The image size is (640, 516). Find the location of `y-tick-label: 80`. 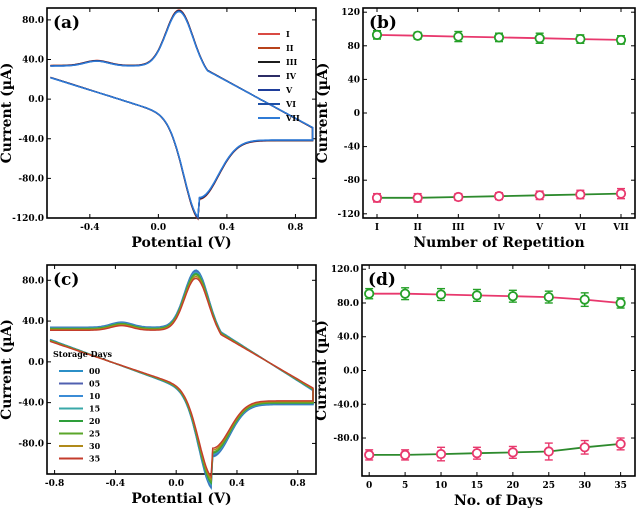

y-tick-label: 80 is located at coordinates (353, 47).